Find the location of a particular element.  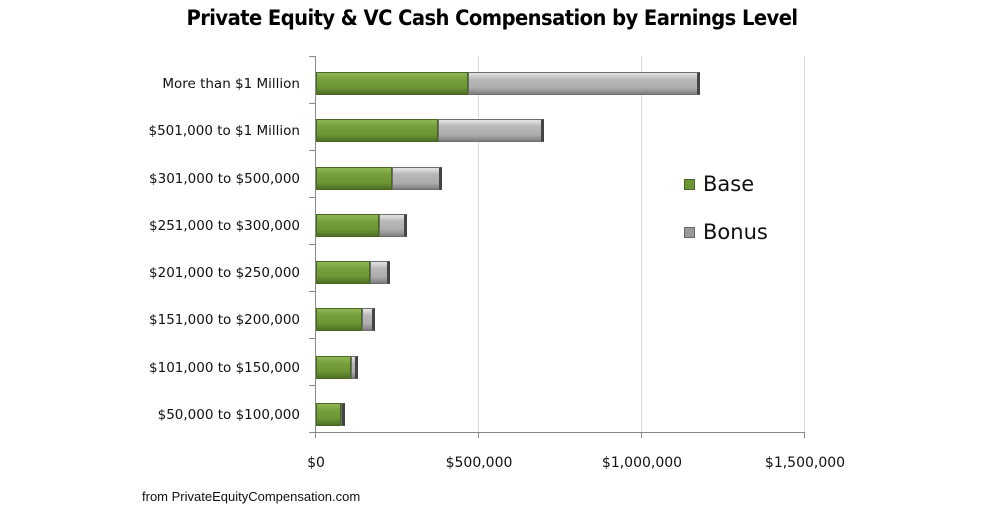

legend-label-base: Base is located at coordinates (729, 184).